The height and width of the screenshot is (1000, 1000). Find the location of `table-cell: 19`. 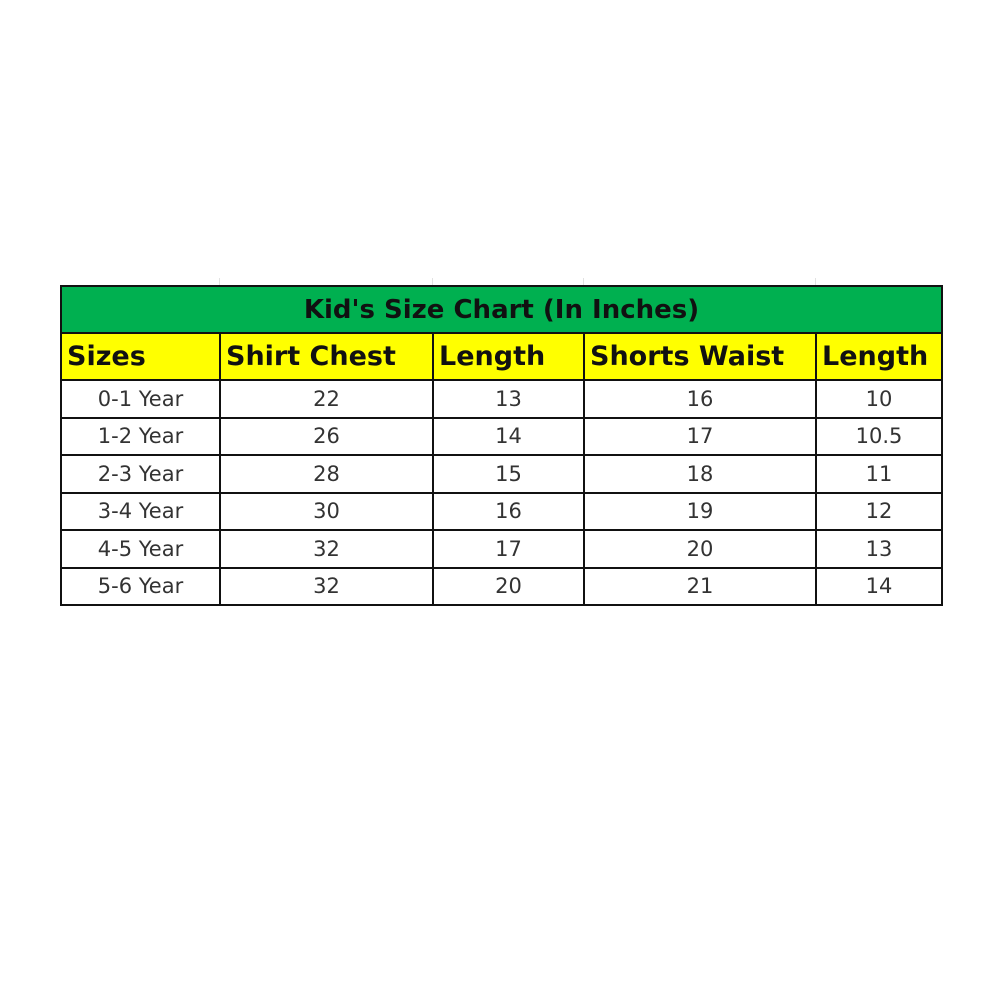

table-cell: 19 is located at coordinates (700, 511).